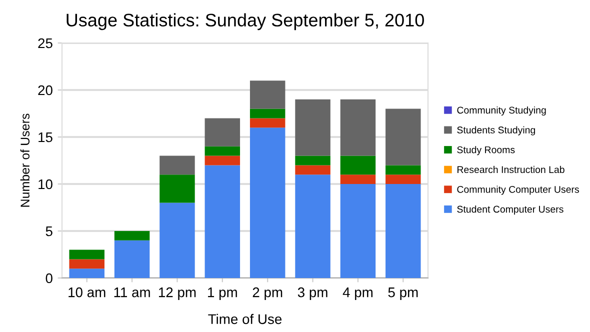 Image resolution: width=590 pixels, height=332 pixels. Describe the element at coordinates (132, 293) in the screenshot. I see `x-tick-label: 11 am` at that location.